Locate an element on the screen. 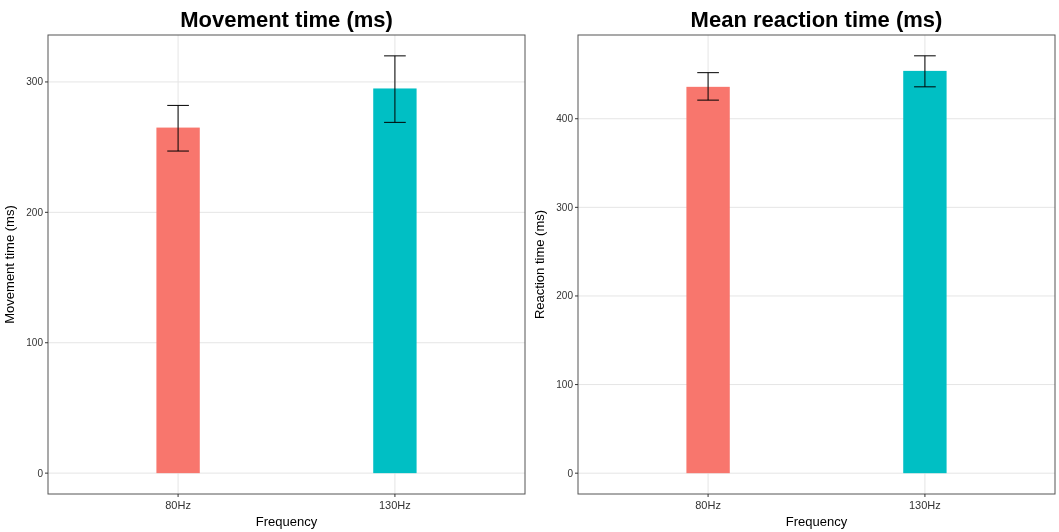 The image size is (1059, 532). y-axis-title: Reaction time (ms) is located at coordinates (539, 264).